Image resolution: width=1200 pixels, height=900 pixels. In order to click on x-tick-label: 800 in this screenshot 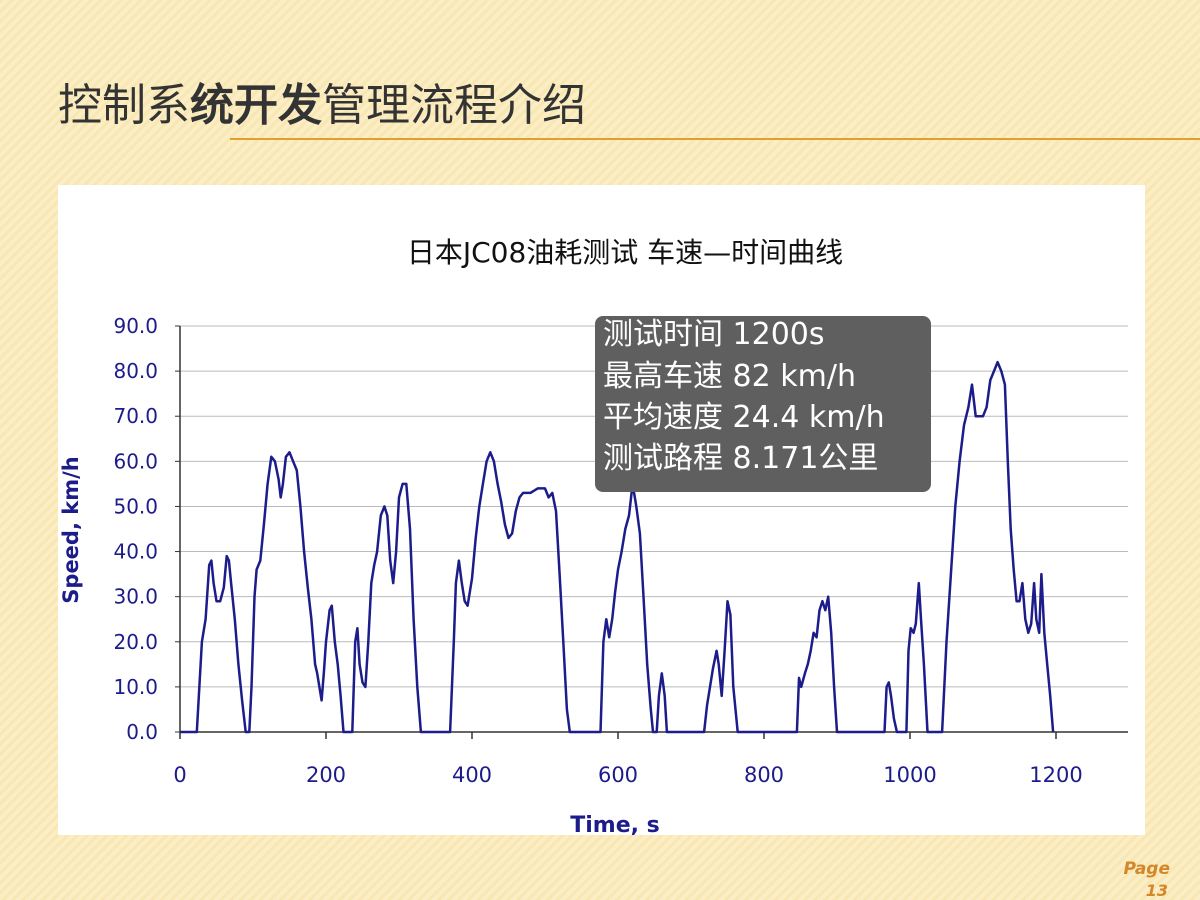, I will do `click(764, 775)`.